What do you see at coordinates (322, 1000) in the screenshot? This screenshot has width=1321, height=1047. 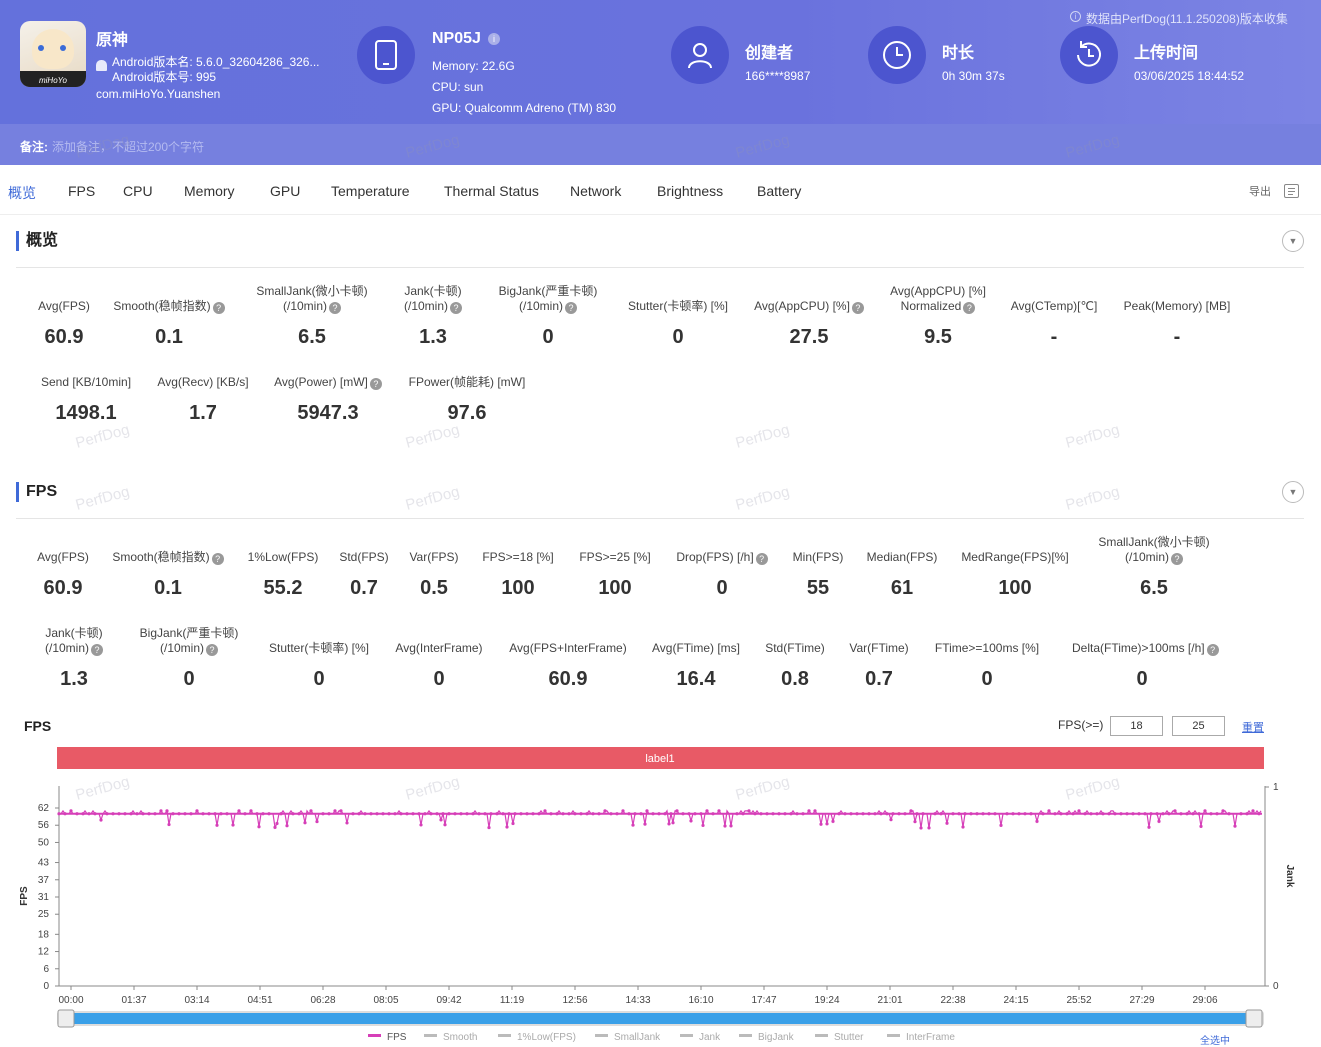 I see `x-tick-label: 06:28` at bounding box center [322, 1000].